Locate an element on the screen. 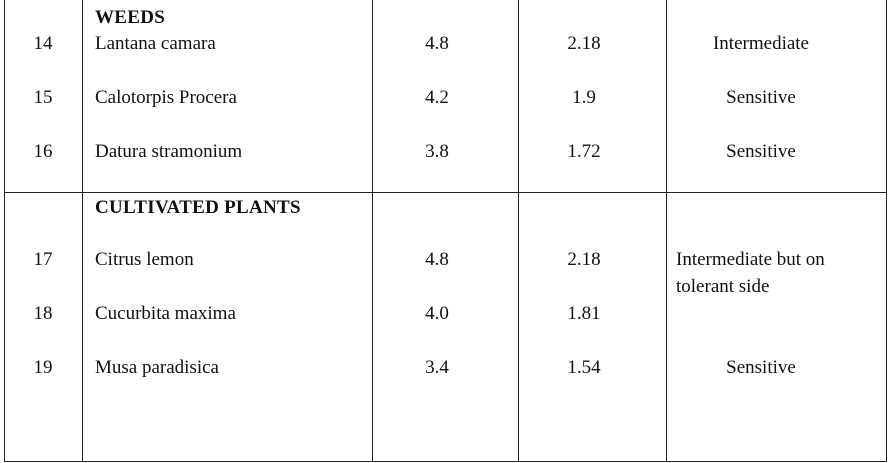  value-b: 1.54 is located at coordinates (584, 367).